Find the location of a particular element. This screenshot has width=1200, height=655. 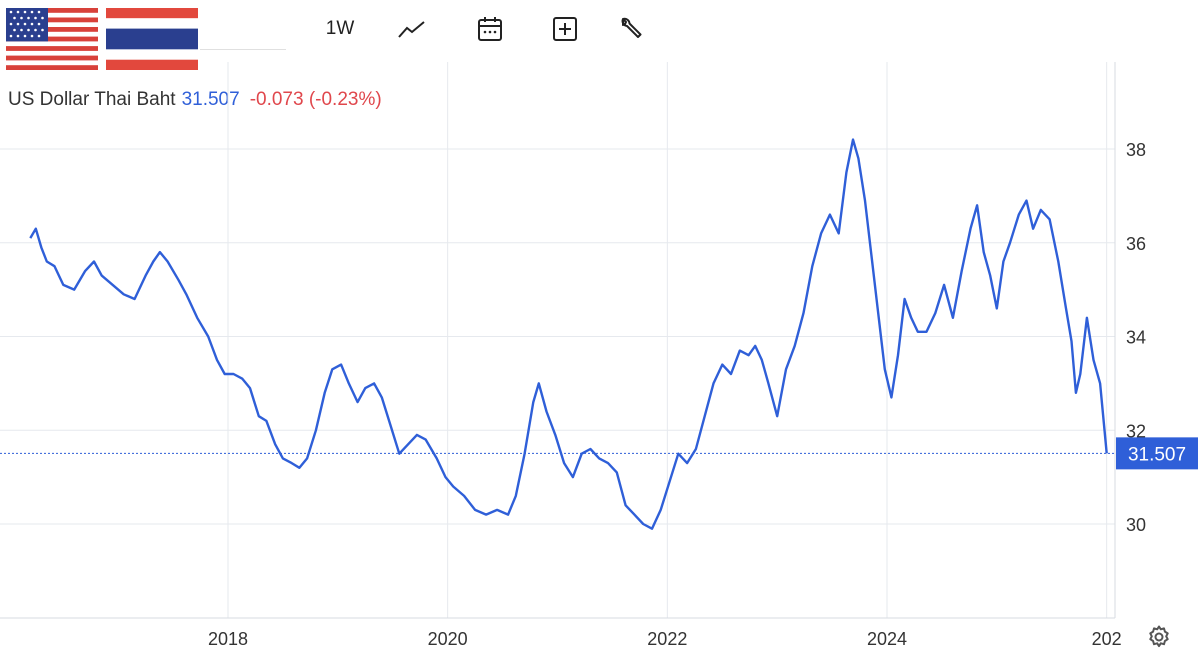

flag-divider is located at coordinates (243, 49).